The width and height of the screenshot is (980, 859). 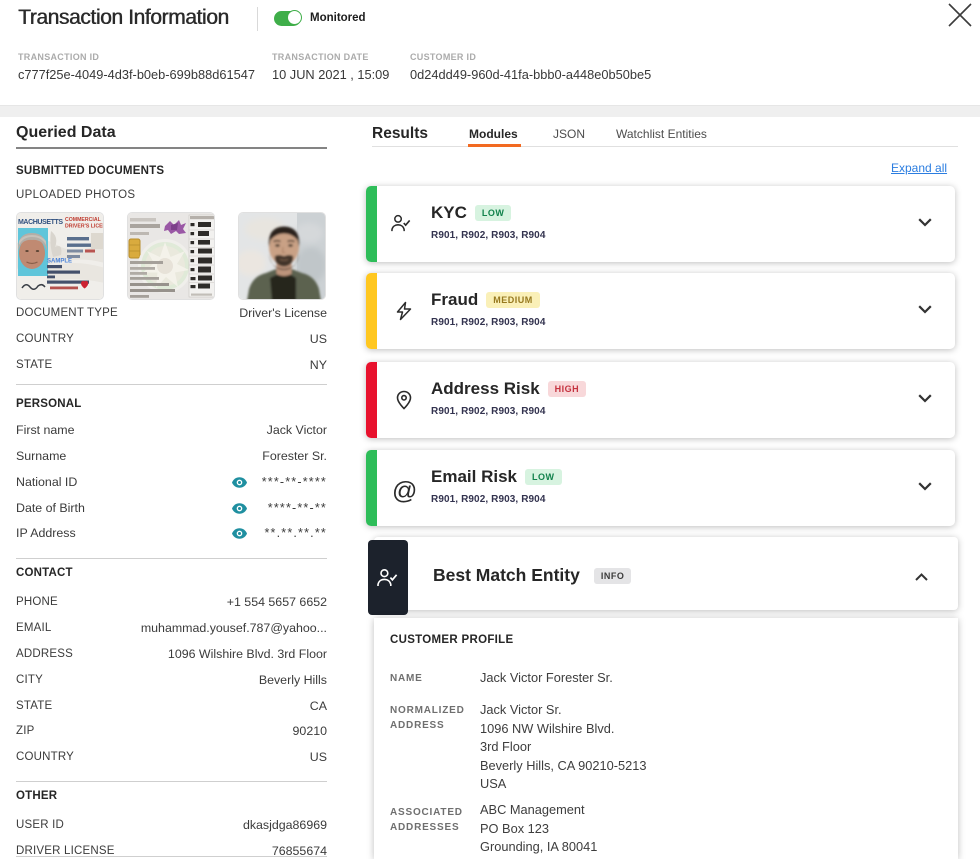 What do you see at coordinates (59, 262) in the screenshot?
I see `svg-text: SAMPLE` at bounding box center [59, 262].